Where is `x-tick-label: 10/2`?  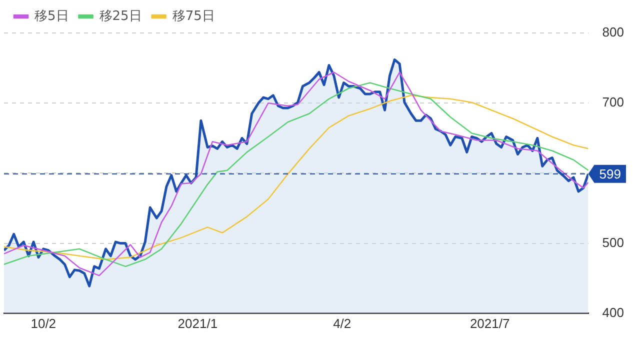
x-tick-label: 10/2 is located at coordinates (43, 323).